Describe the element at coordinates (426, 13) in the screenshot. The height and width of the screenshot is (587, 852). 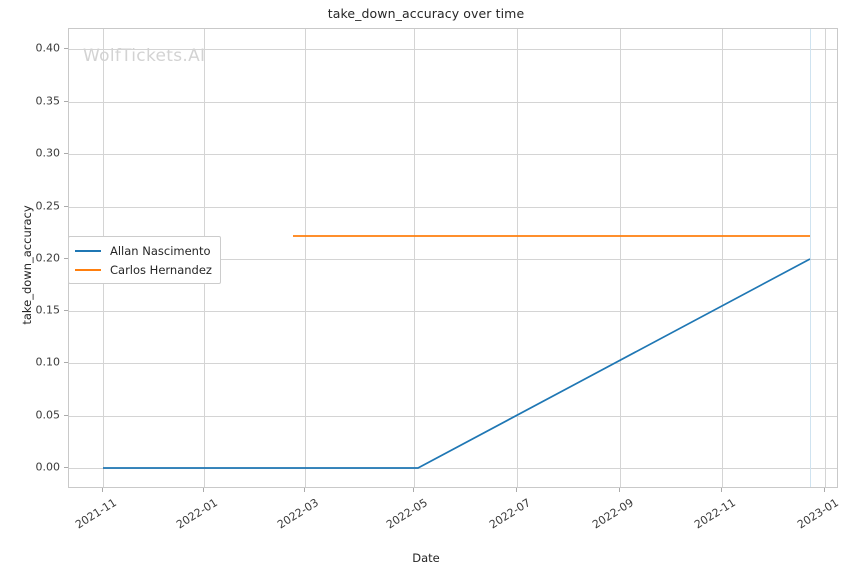
I see `chart-title: take_down_accuracy over time` at that location.